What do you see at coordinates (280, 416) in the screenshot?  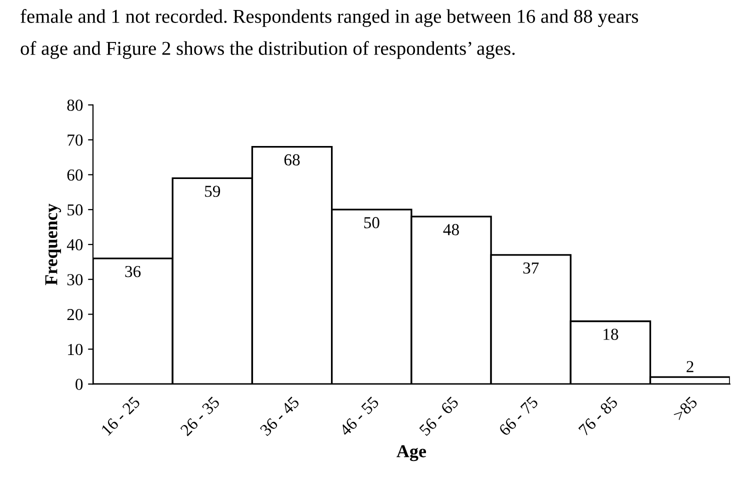 I see `x-tick-label: 36 - 45` at bounding box center [280, 416].